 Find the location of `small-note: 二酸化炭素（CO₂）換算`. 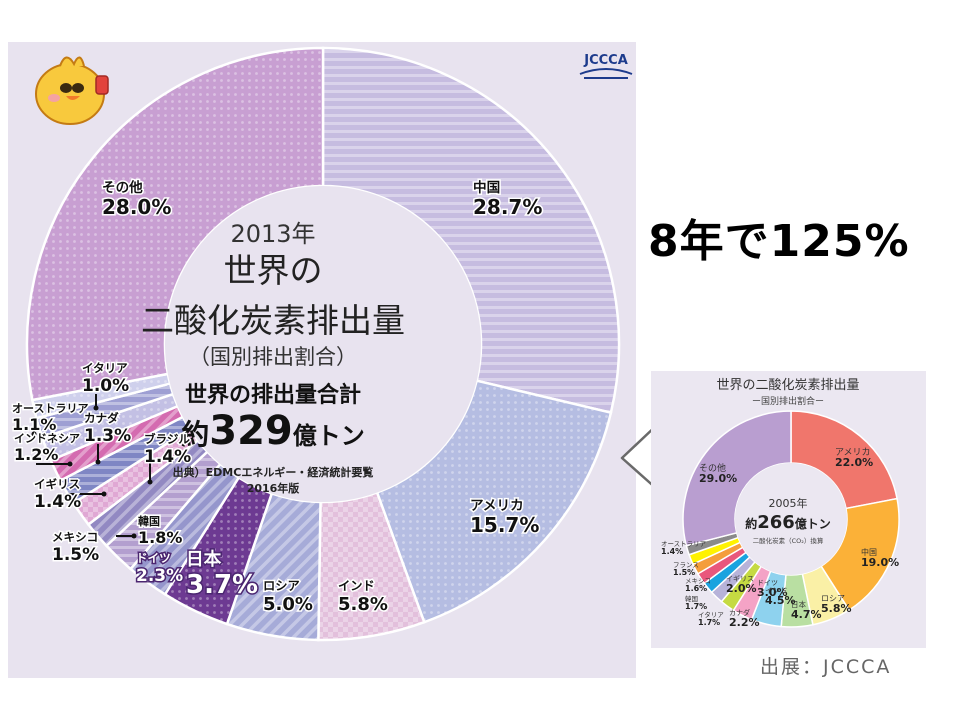

small-note: 二酸化炭素（CO₂）換算 is located at coordinates (788, 540).